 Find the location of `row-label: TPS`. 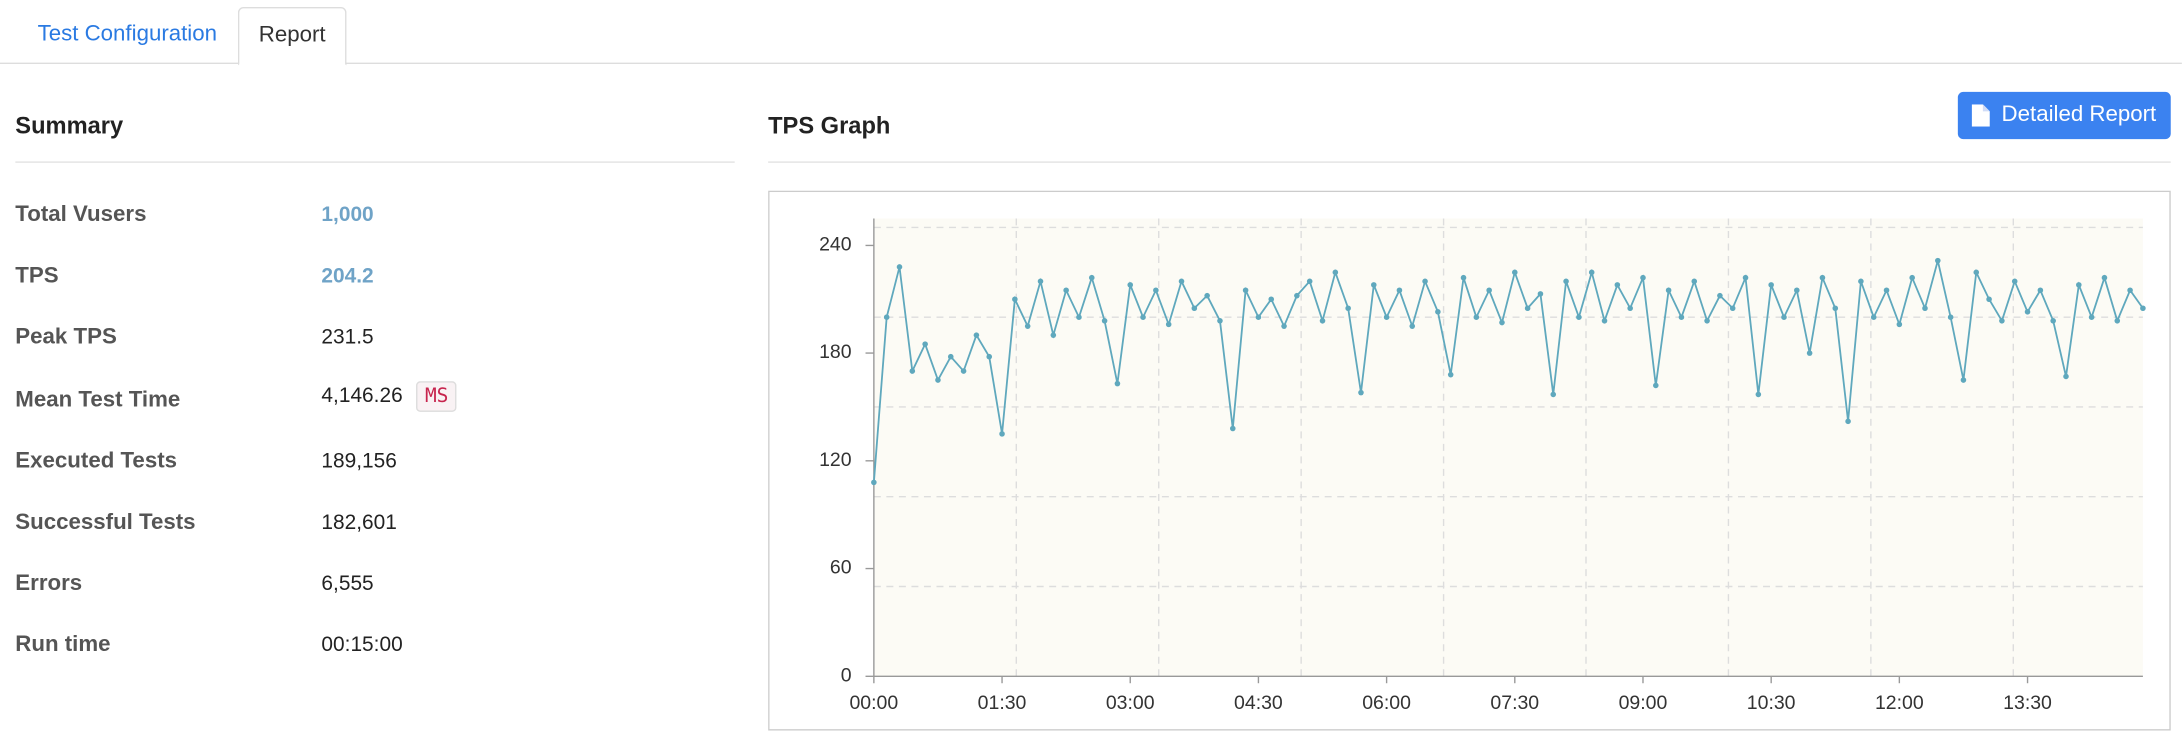

row-label: TPS is located at coordinates (37, 276).